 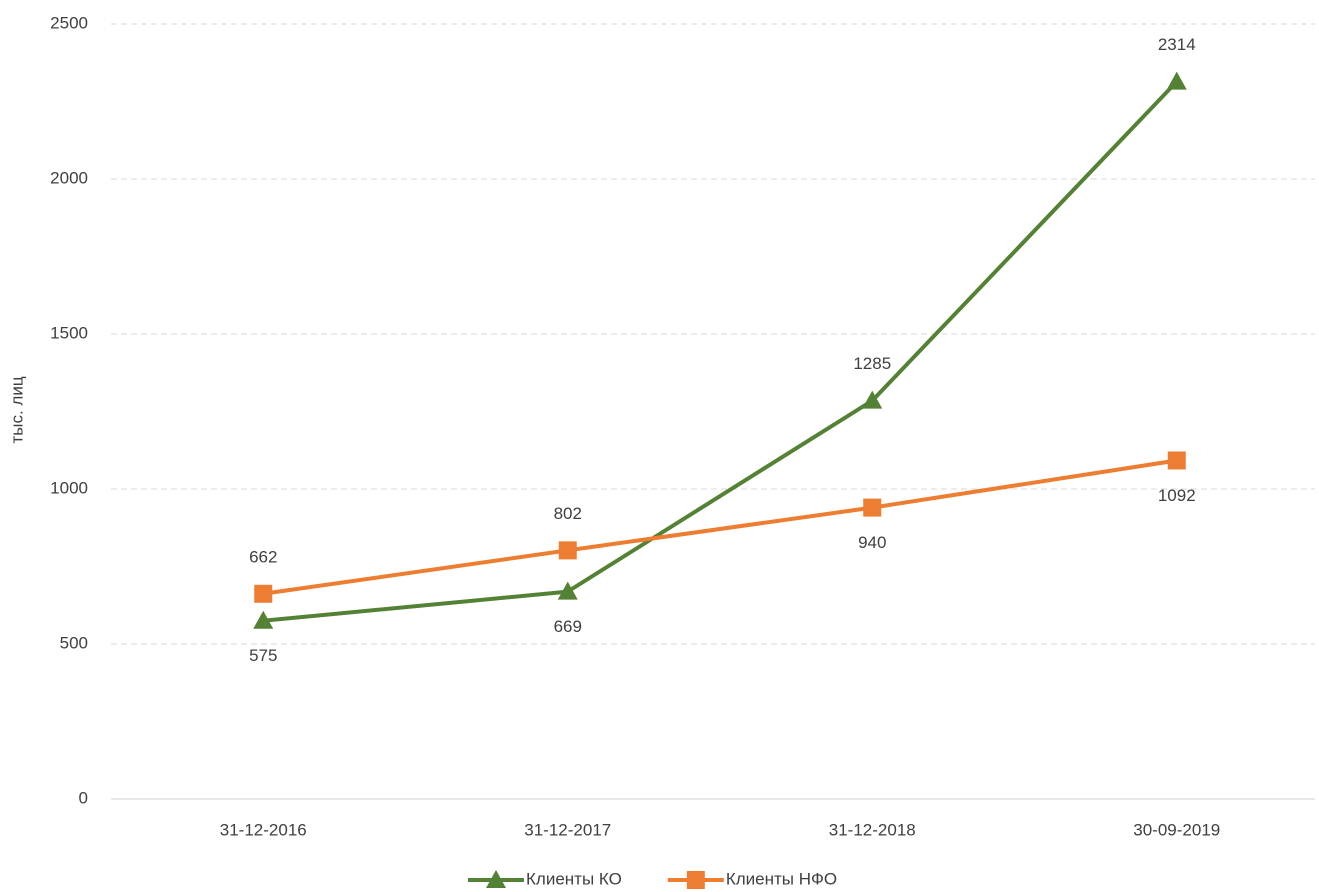 I want to click on legend-label: Клиенты НФО, so click(x=781, y=878).